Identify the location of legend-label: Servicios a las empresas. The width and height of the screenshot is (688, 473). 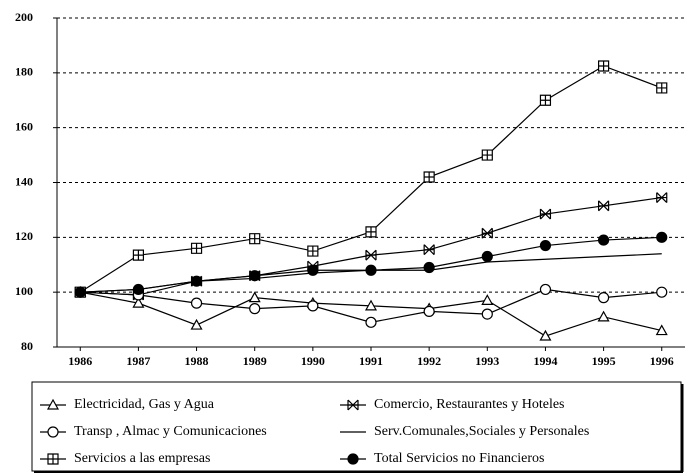
(142, 458).